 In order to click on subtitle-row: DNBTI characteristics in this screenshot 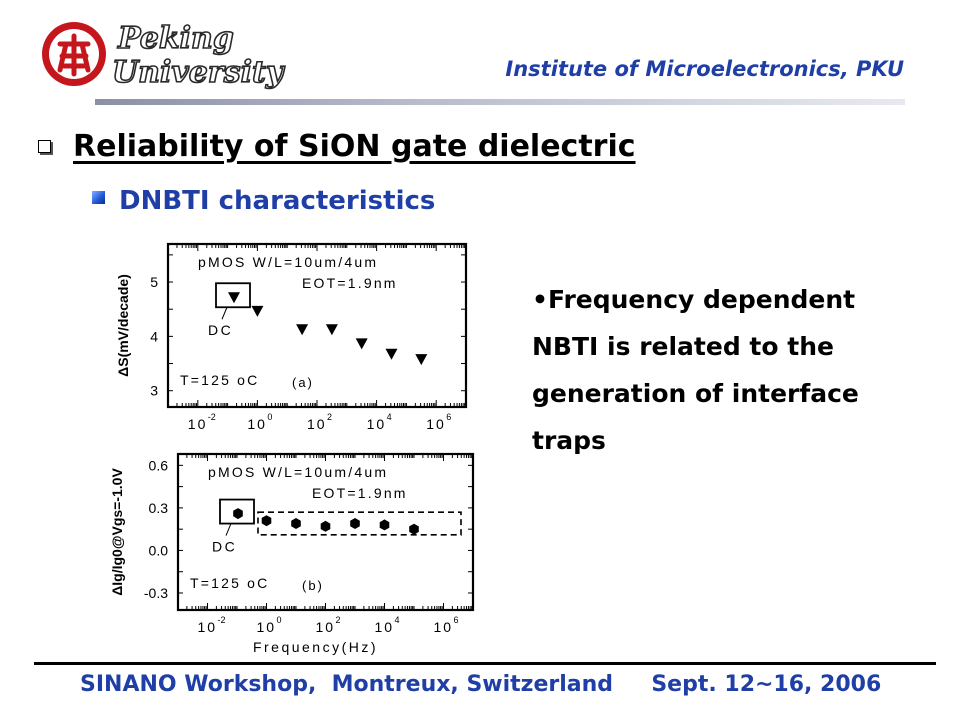, I will do `click(263, 201)`.